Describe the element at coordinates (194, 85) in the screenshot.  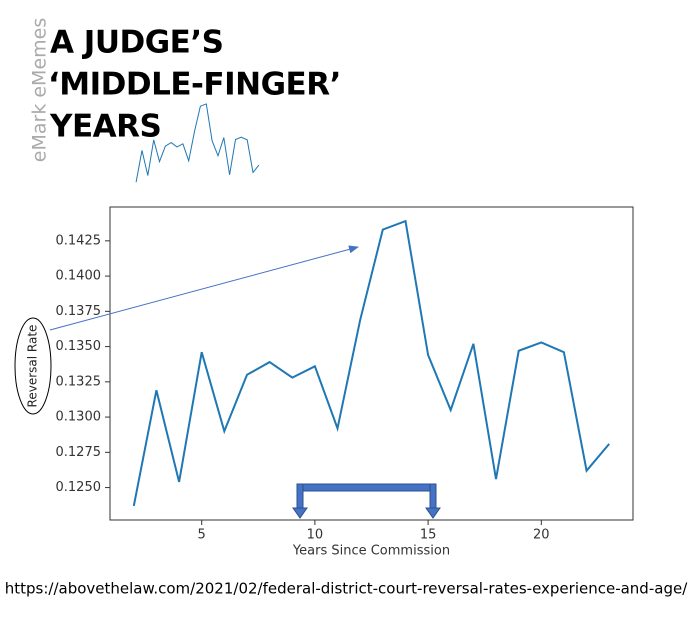
I see `title-line: ‘MIDDLE-FINGER’` at that location.